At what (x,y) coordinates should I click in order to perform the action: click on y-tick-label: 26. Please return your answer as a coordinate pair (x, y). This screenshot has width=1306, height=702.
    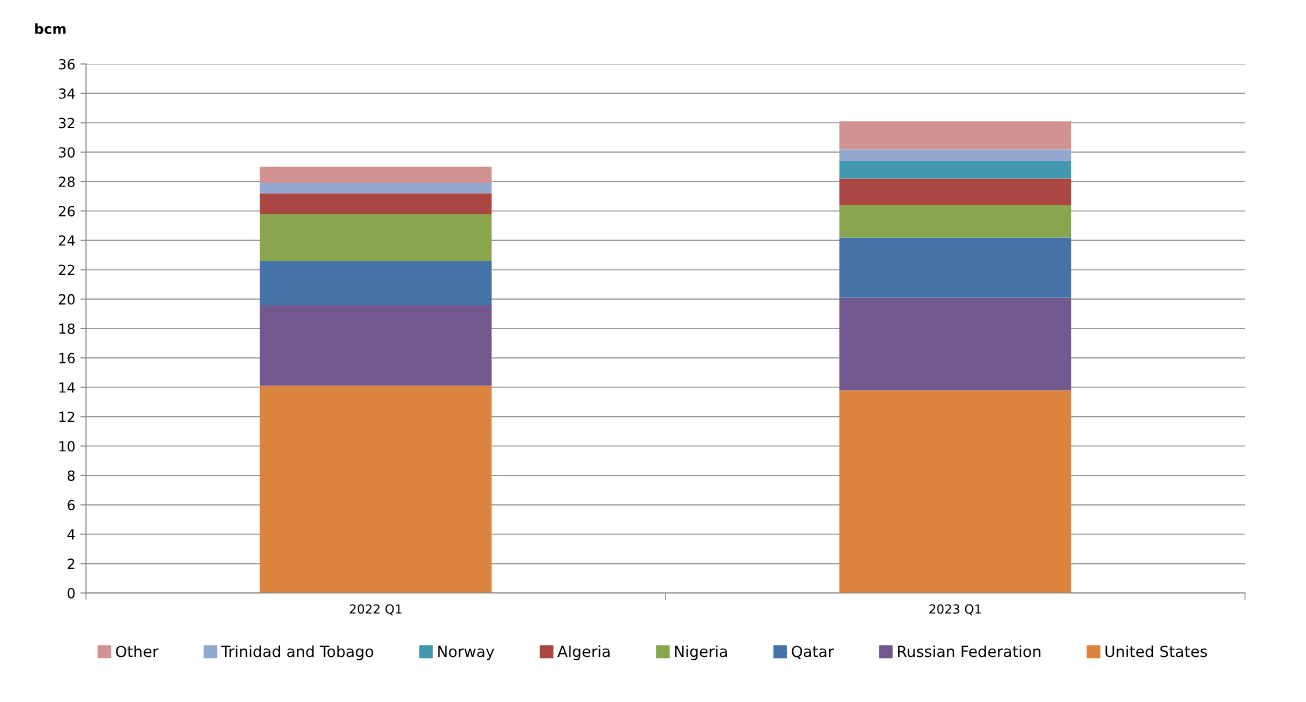
    Looking at the image, I should click on (66, 211).